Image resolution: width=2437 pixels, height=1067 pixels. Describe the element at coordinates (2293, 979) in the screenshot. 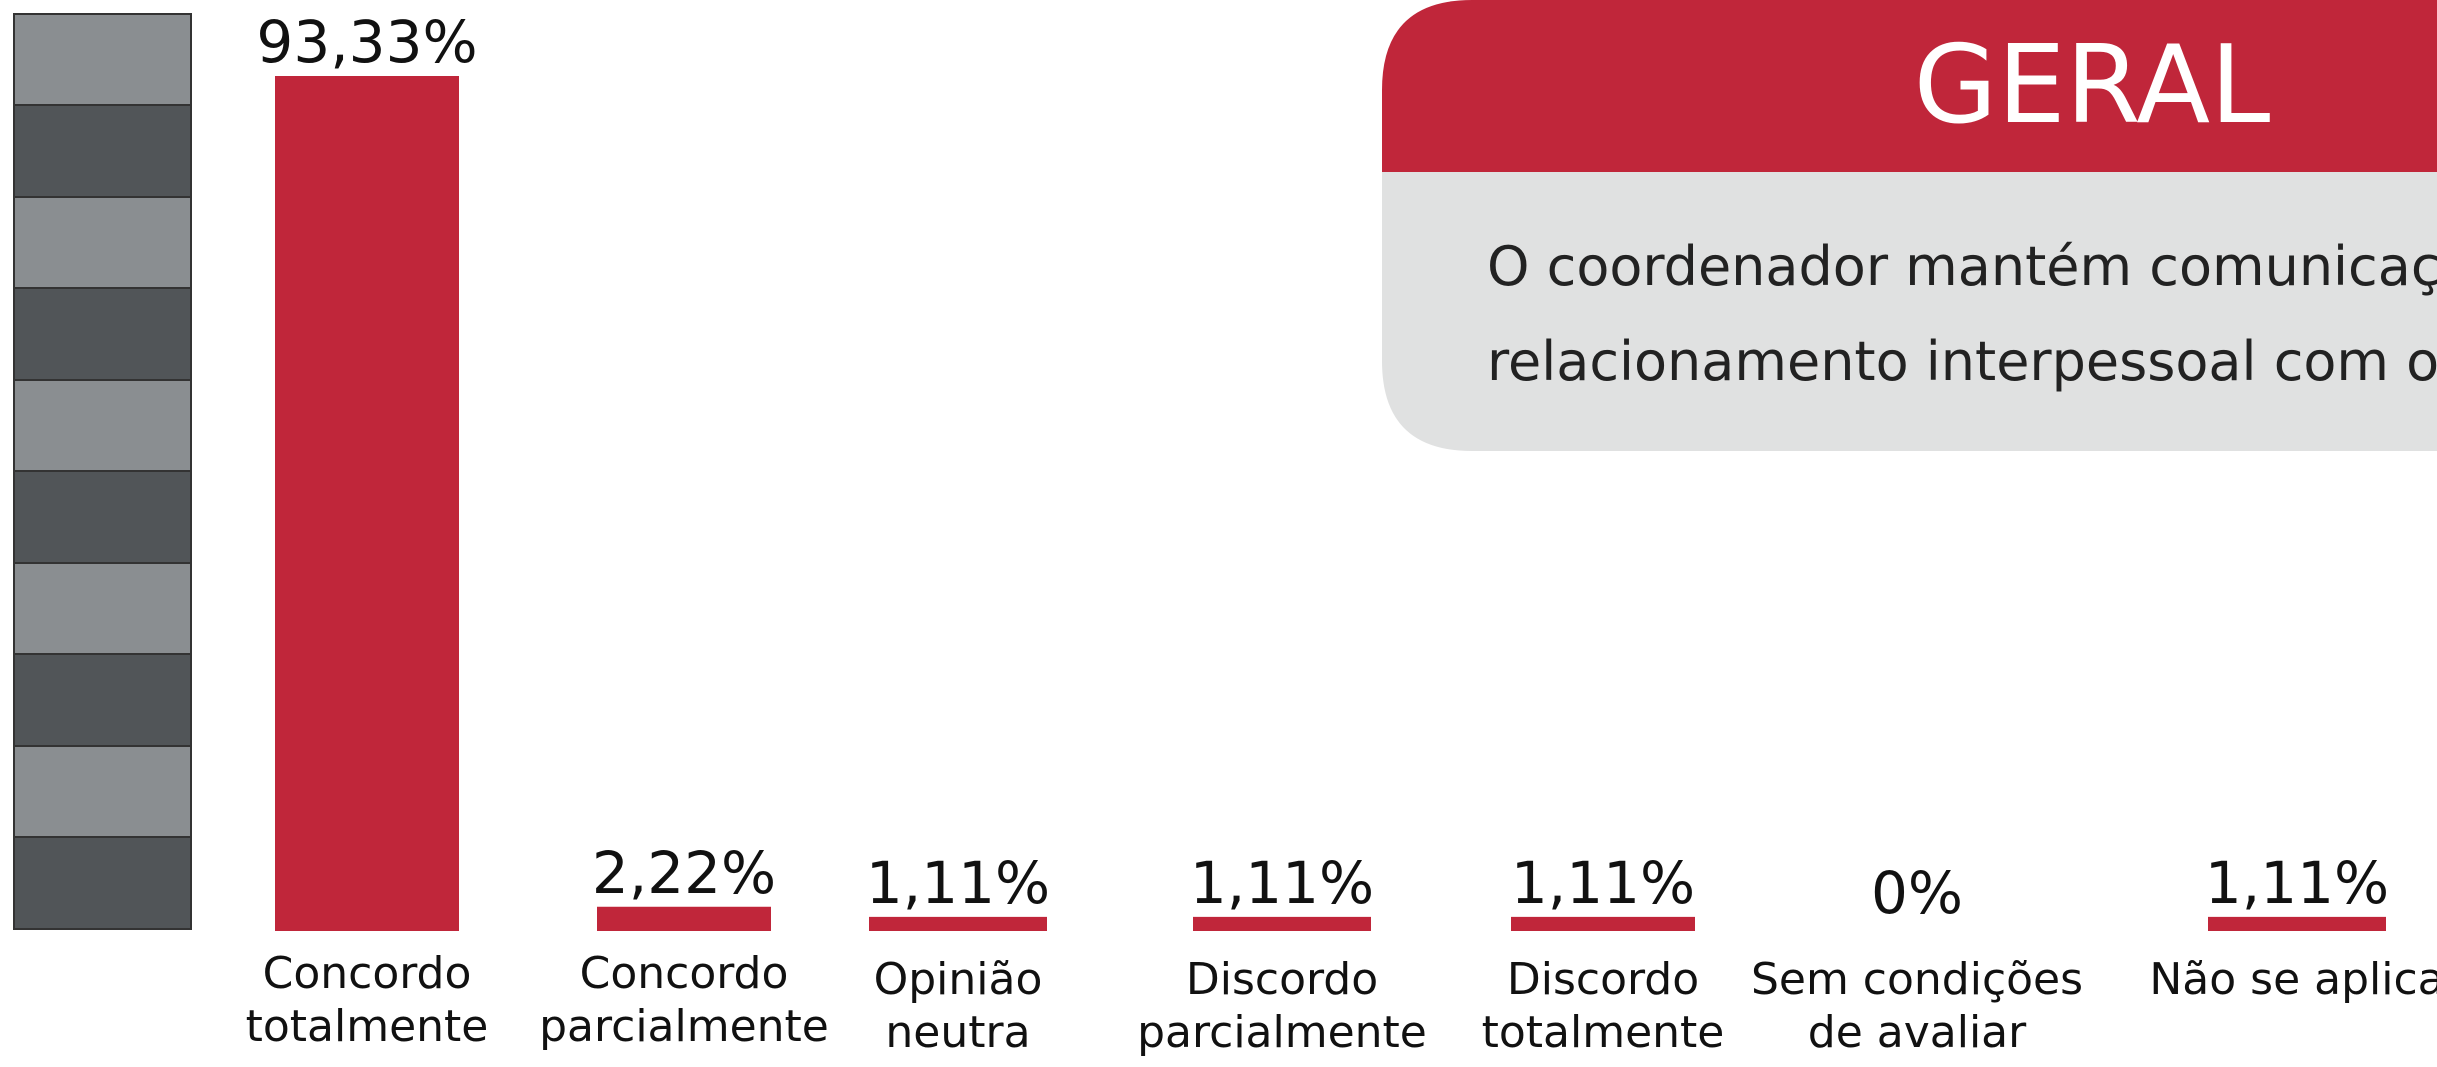

I see `x-tick-label: Não se aplica` at that location.